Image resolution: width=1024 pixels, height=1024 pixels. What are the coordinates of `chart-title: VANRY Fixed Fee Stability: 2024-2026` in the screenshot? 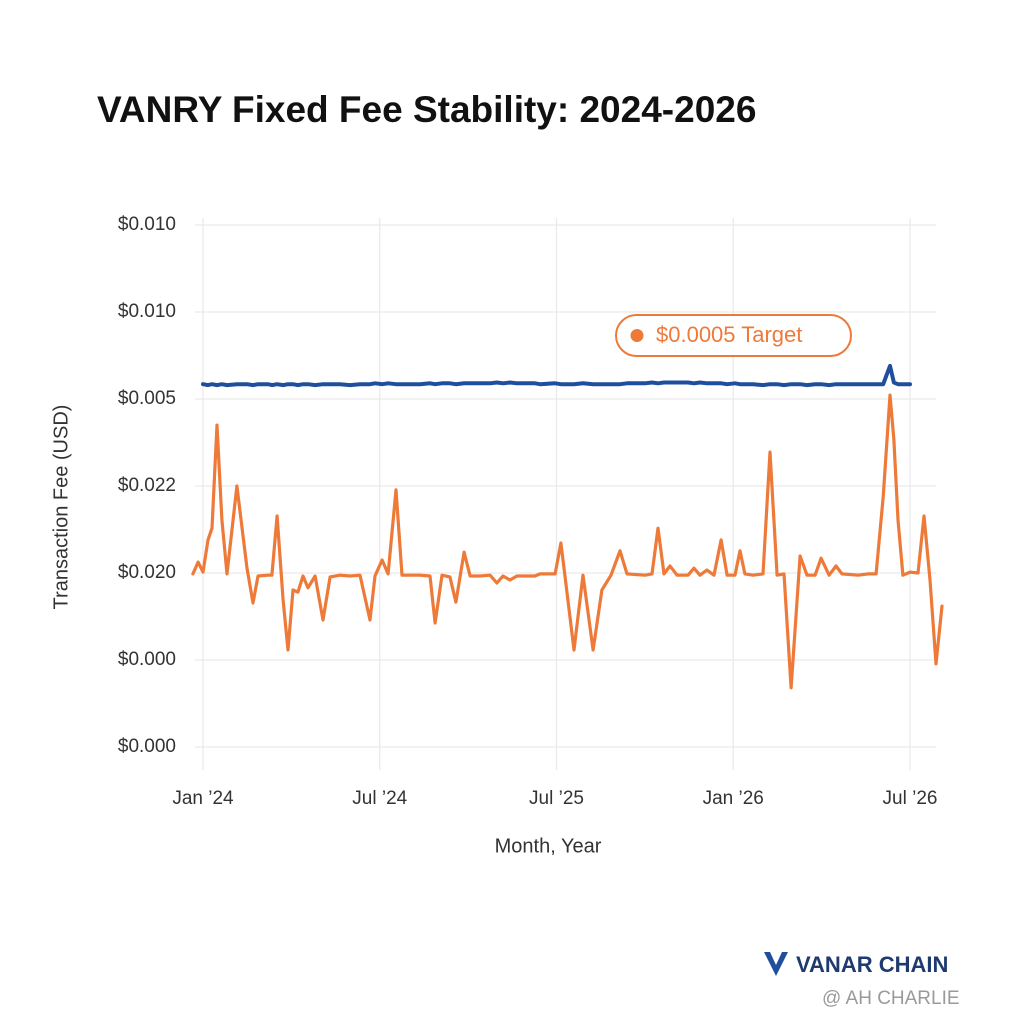 It's located at (426, 109).